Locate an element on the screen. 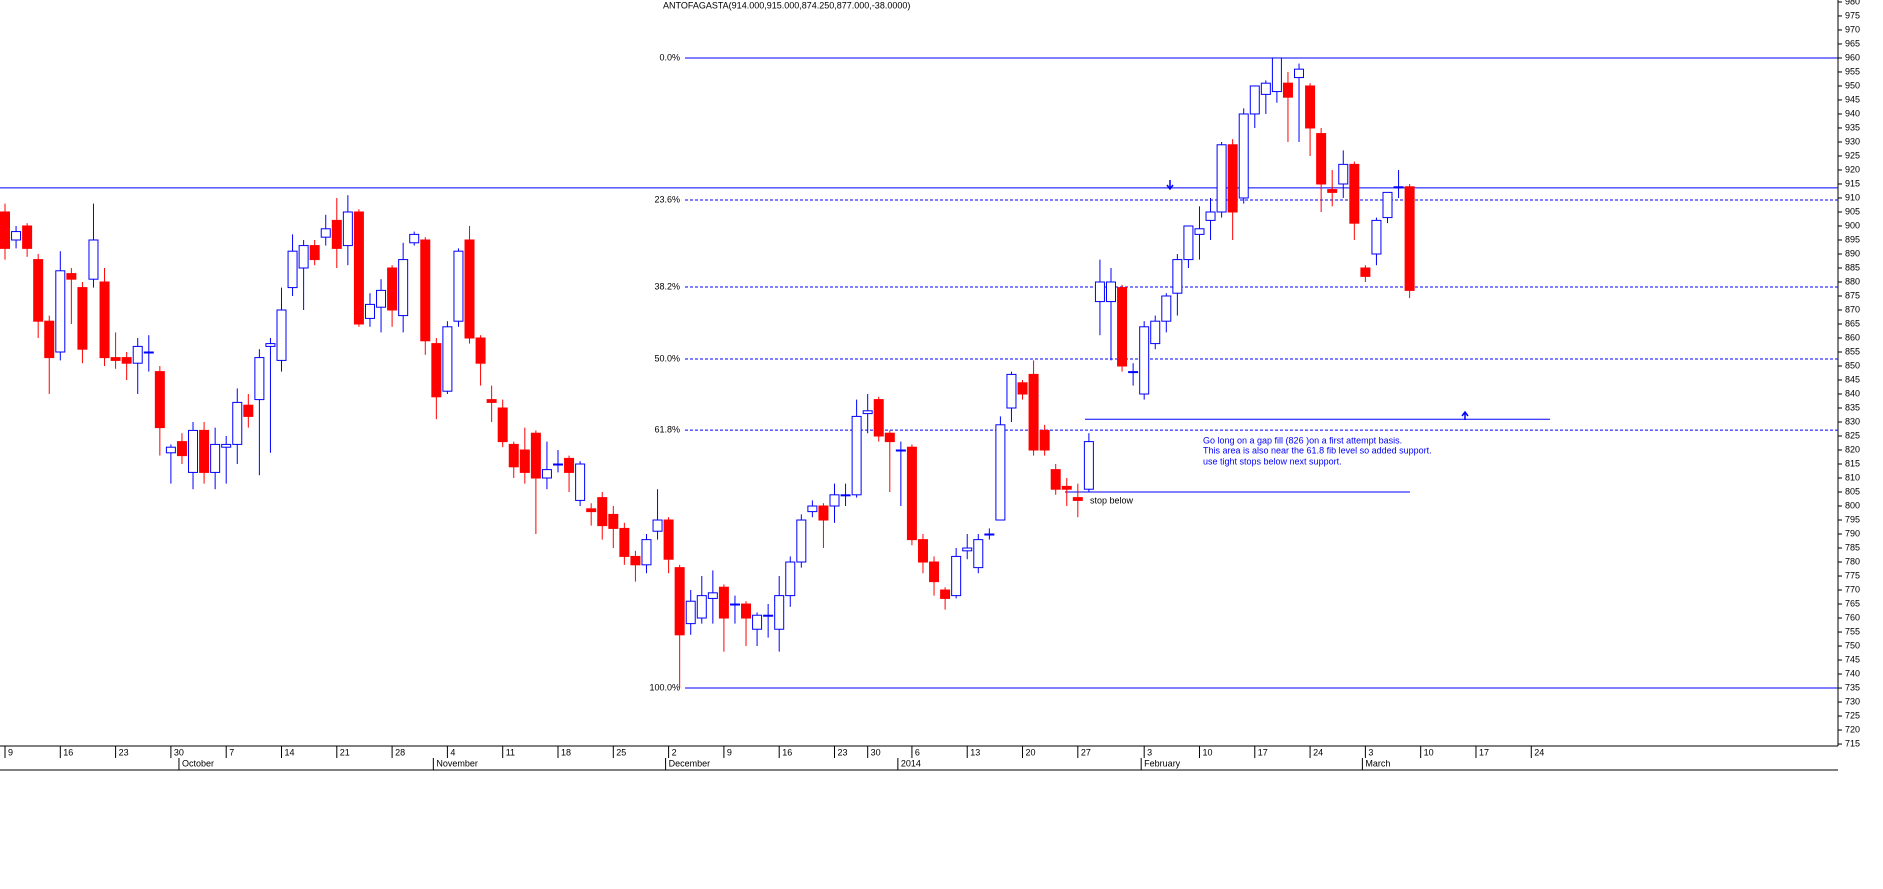 The height and width of the screenshot is (889, 1883). y-tick-label: 970 is located at coordinates (1852, 29).